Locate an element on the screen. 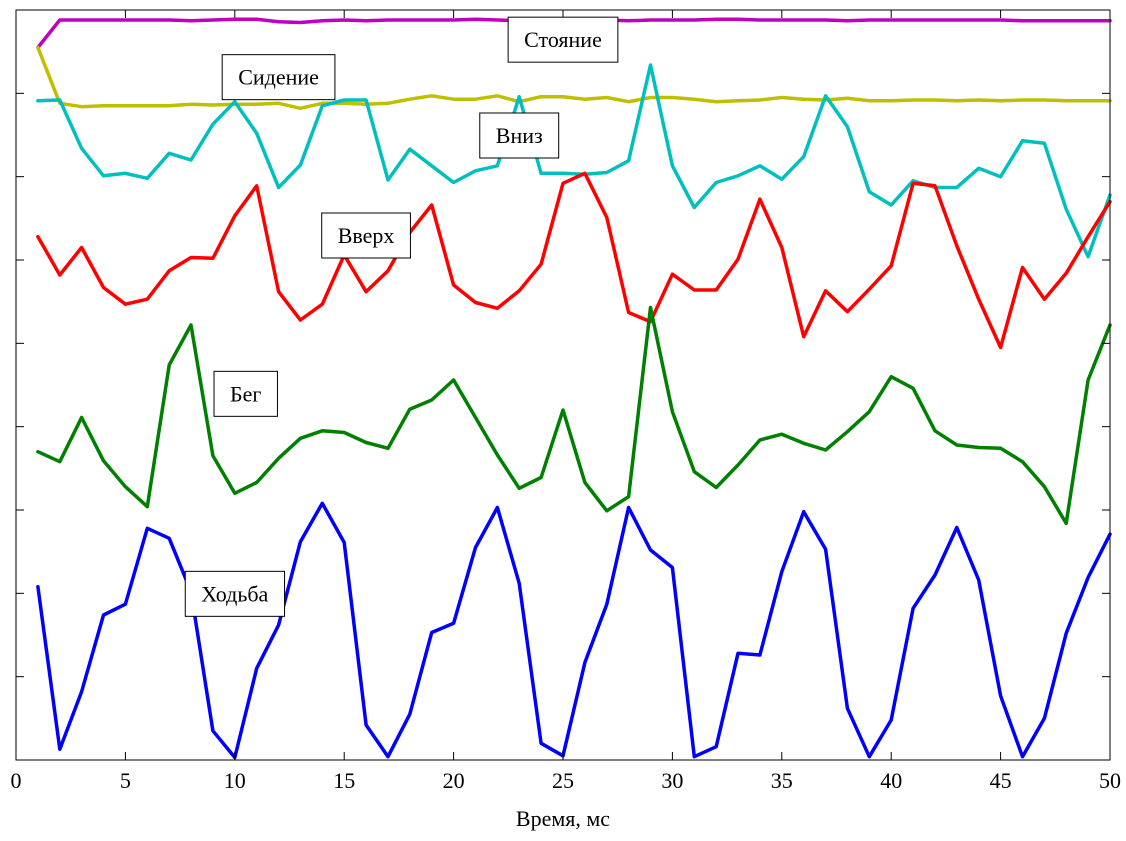  series-label-text: Ходьба is located at coordinates (234, 593).